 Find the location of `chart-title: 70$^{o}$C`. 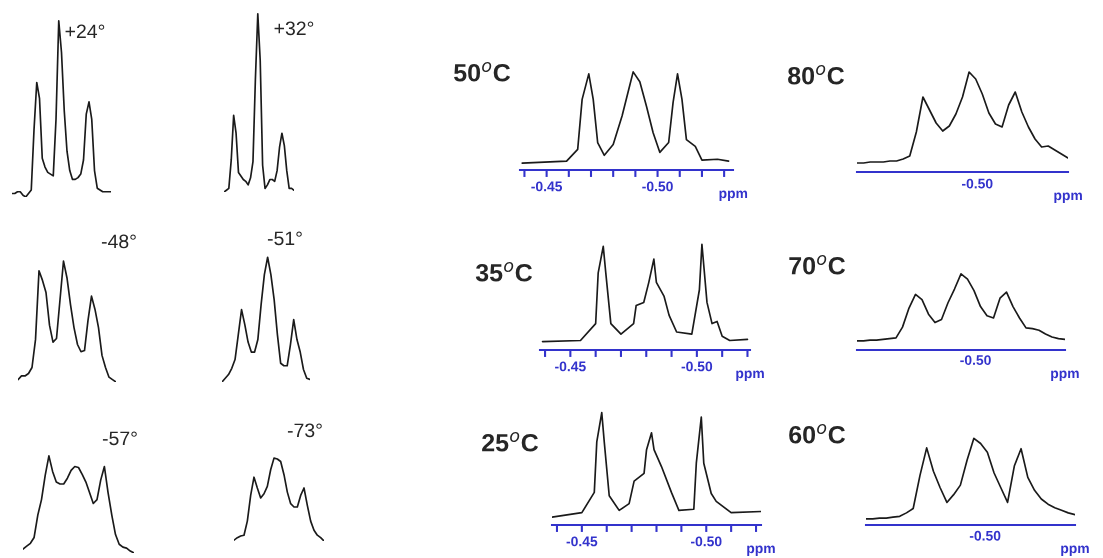

chart-title: 70$^{o}$C is located at coordinates (817, 264).